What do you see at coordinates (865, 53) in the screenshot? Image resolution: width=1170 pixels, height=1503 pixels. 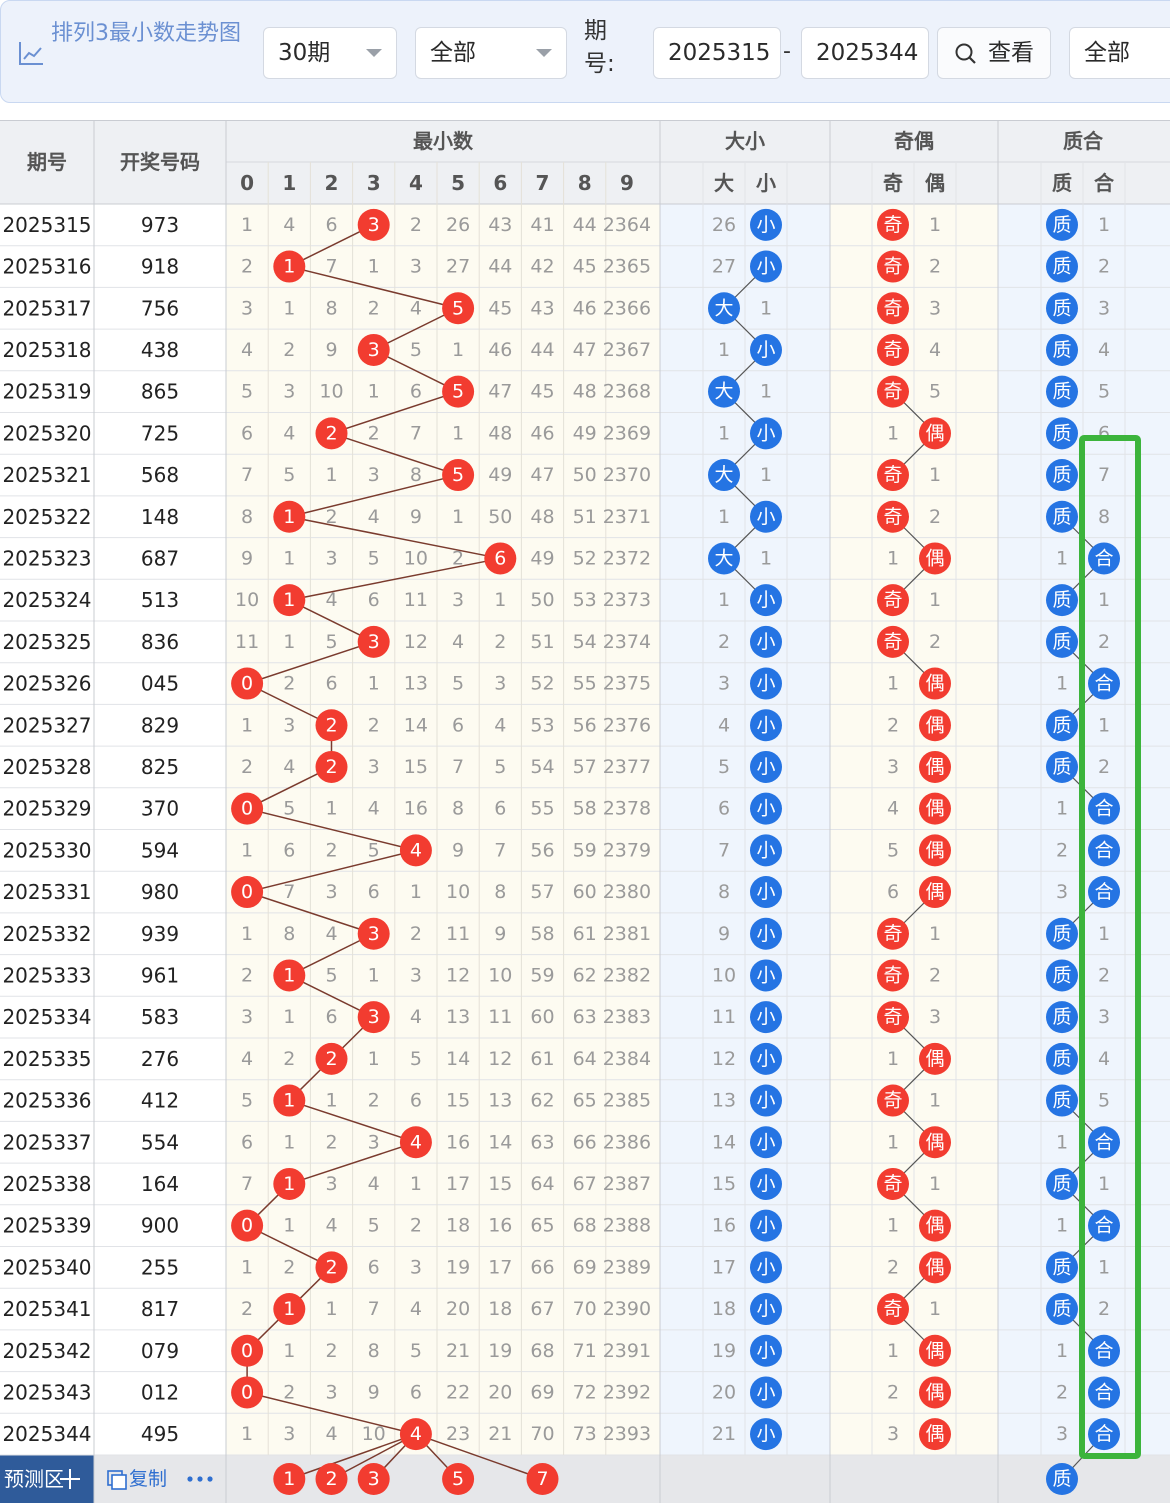 I see `issue-to-input: 2025344` at bounding box center [865, 53].